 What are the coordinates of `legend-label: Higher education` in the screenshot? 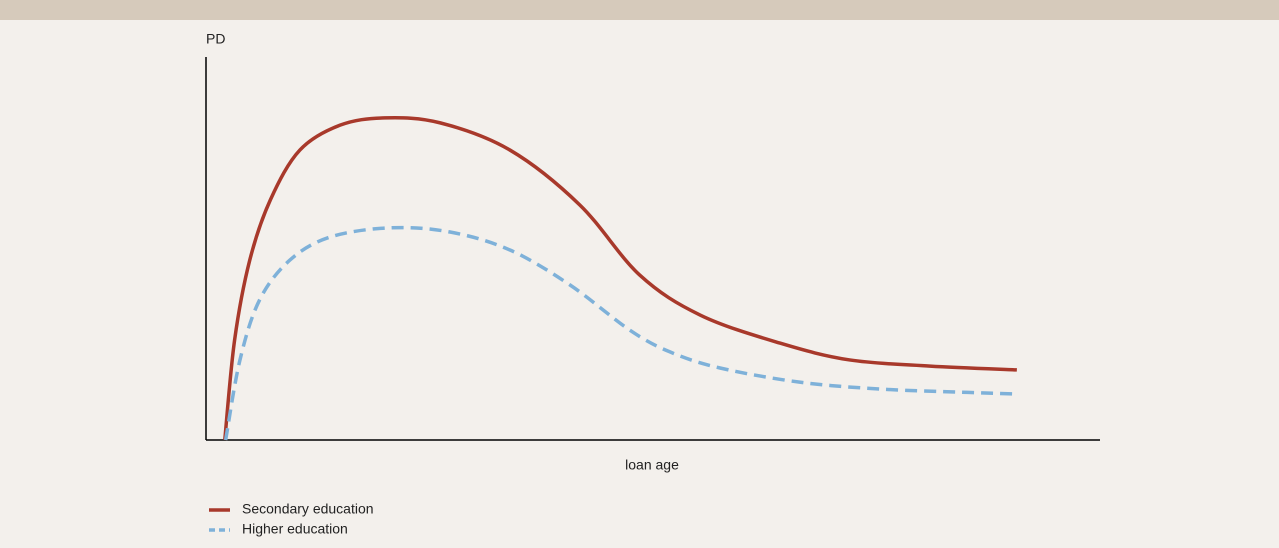 It's located at (295, 529).